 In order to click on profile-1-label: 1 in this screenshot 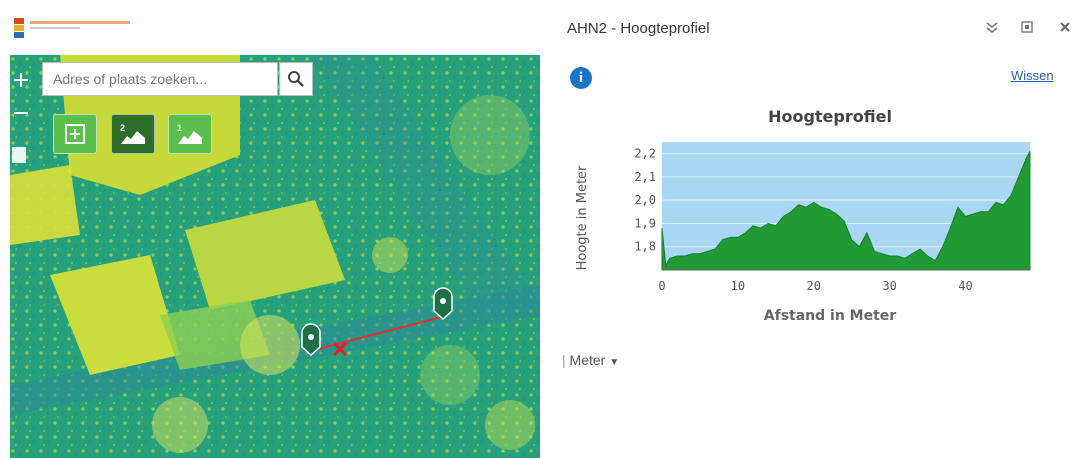, I will do `click(179, 128)`.